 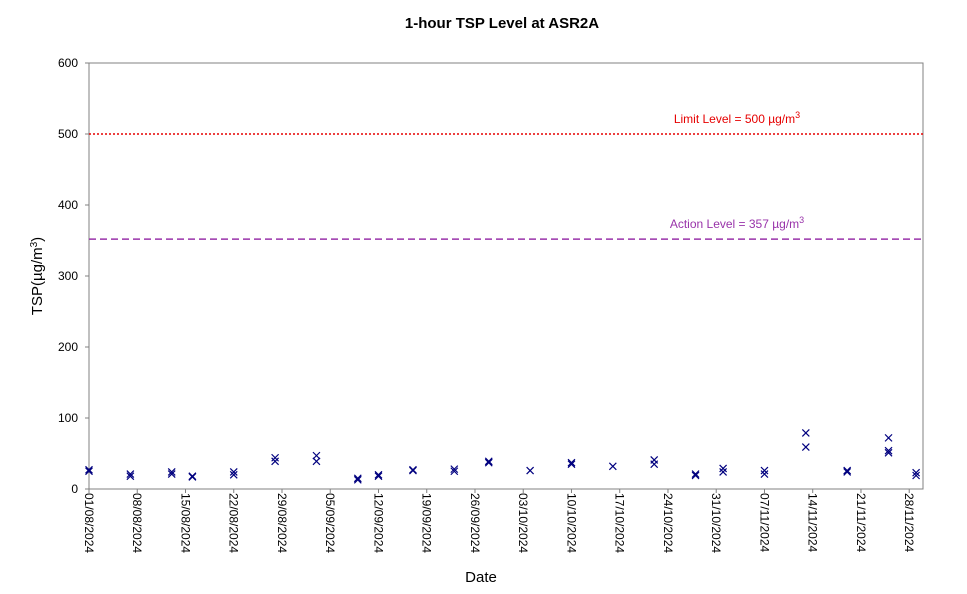 What do you see at coordinates (68, 418) in the screenshot?
I see `y-tick-label: 100` at bounding box center [68, 418].